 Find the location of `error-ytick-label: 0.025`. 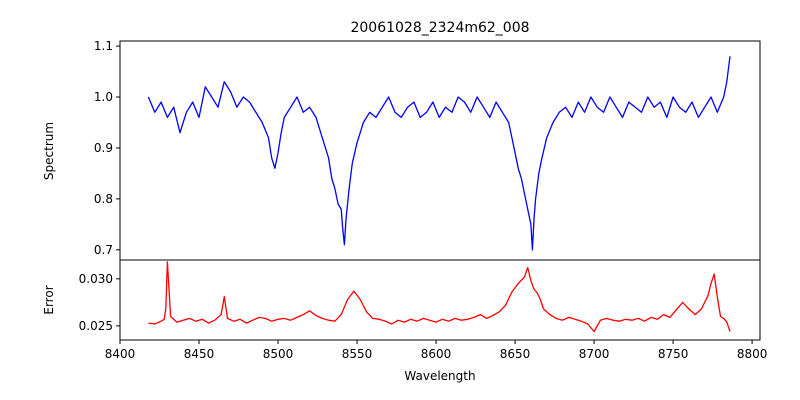

error-ytick-label: 0.025 is located at coordinates (96, 326).